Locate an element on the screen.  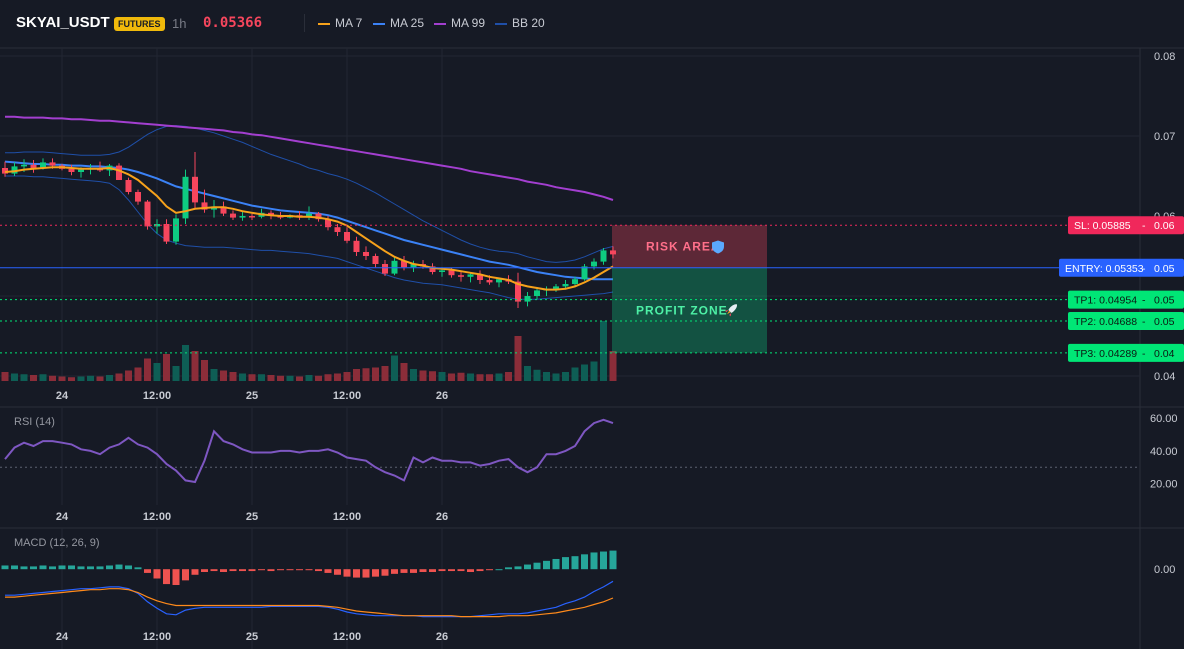
ma7-line is located at coordinates (309, 228).